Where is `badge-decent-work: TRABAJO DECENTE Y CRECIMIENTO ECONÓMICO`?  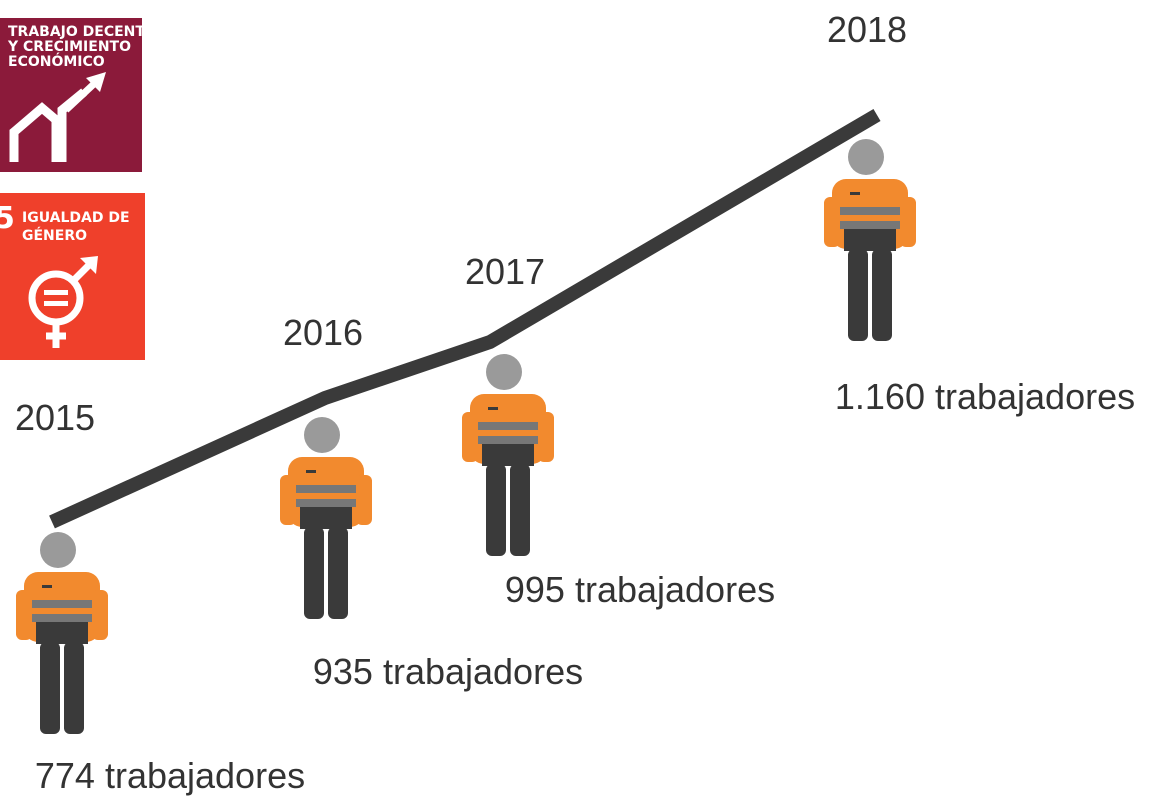
badge-decent-work: TRABAJO DECENTE Y CRECIMIENTO ECONÓMICO is located at coordinates (77, 95).